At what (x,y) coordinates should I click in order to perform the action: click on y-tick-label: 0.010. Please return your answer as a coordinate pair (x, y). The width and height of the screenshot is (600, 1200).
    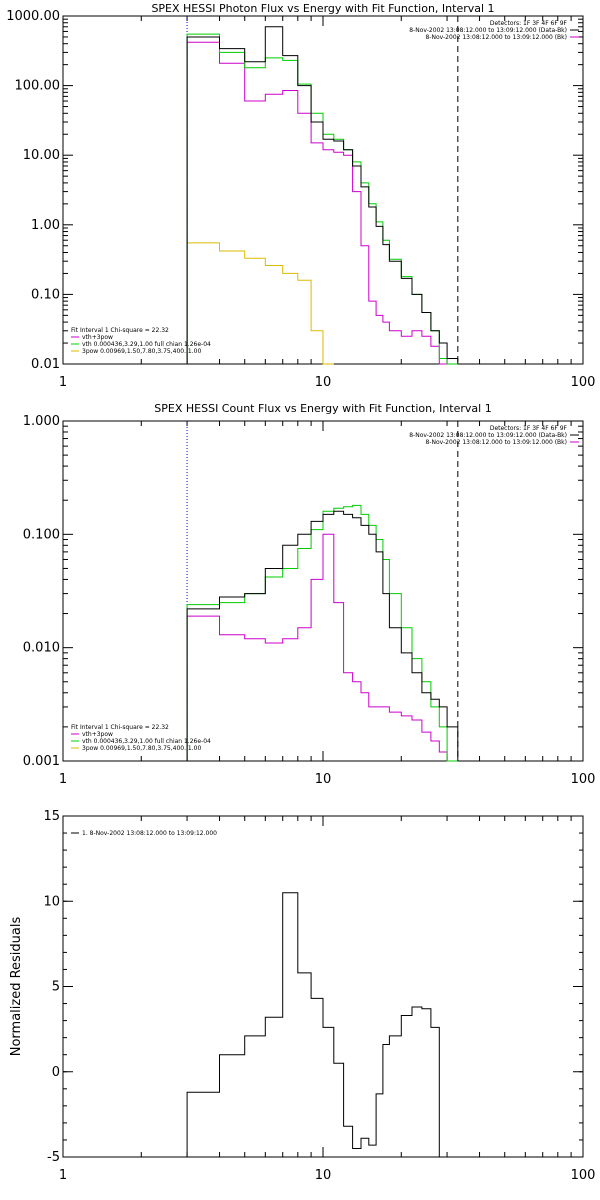
    Looking at the image, I should click on (41, 648).